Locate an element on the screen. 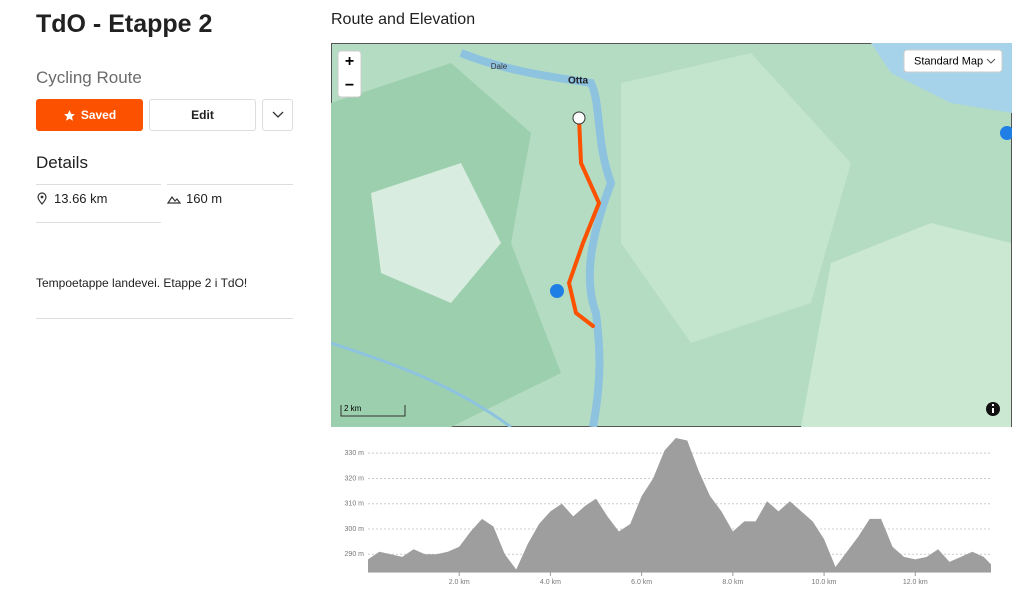 This screenshot has height=602, width=1023. map-style-select is located at coordinates (953, 61).